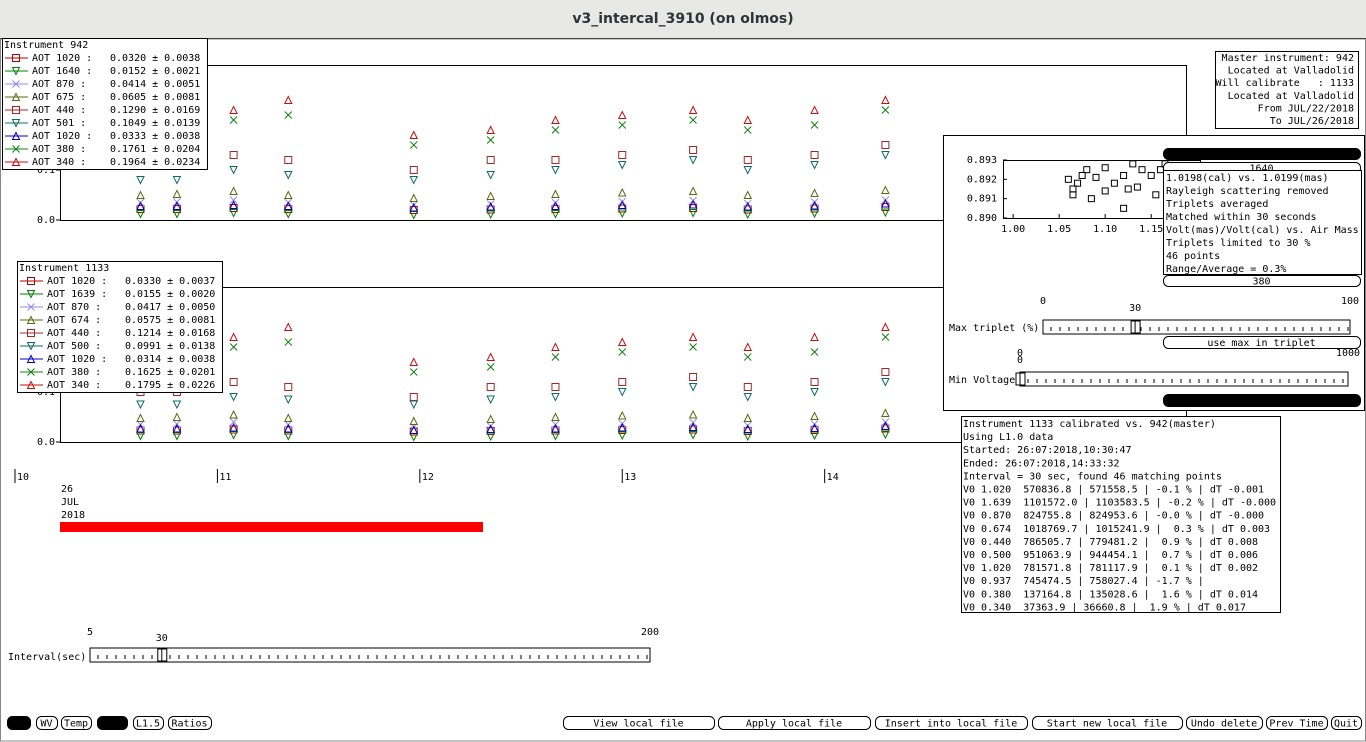  What do you see at coordinates (62, 58) in the screenshot?
I see `legend-name: AOT 1020 :` at bounding box center [62, 58].